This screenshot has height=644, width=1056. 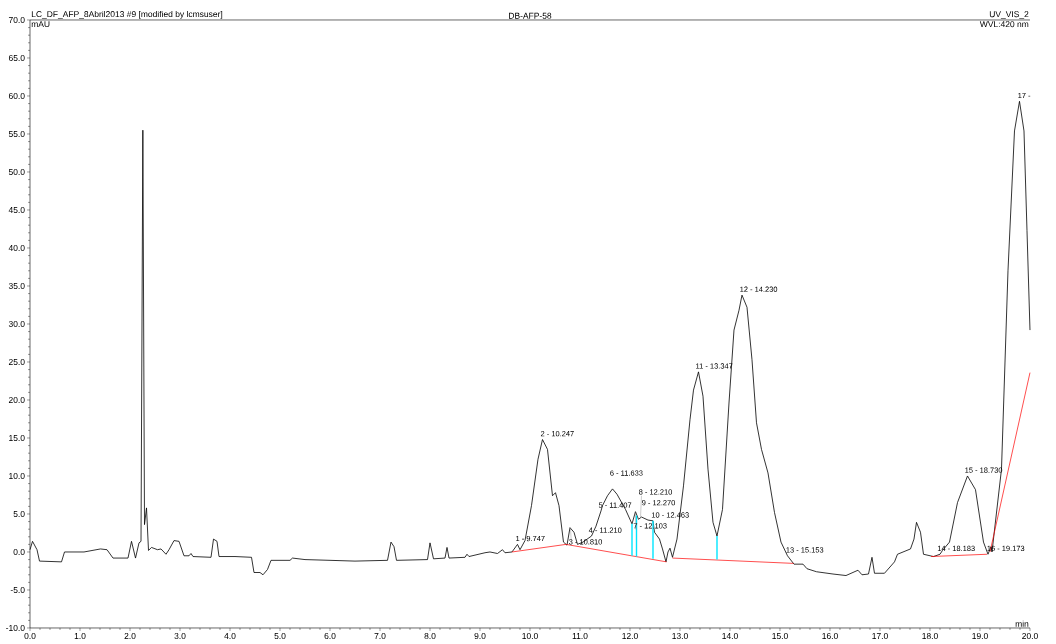 What do you see at coordinates (1009, 15) in the screenshot?
I see `text: UV_VIS_2` at bounding box center [1009, 15].